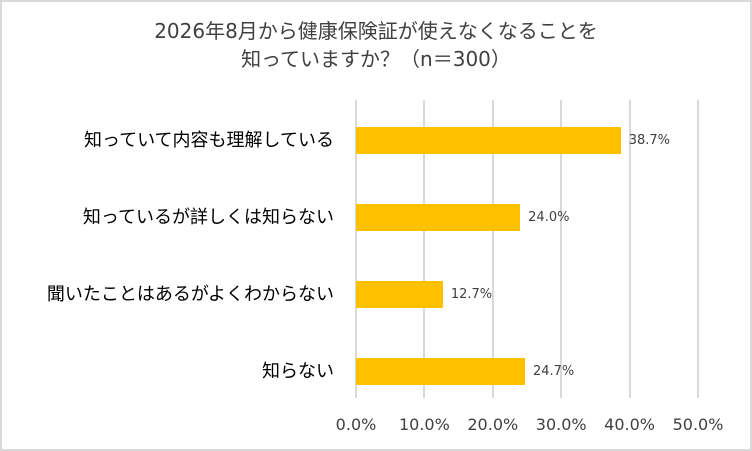 The height and width of the screenshot is (451, 752). What do you see at coordinates (208, 140) in the screenshot?
I see `category-label: 知っていて内容も理解している` at bounding box center [208, 140].